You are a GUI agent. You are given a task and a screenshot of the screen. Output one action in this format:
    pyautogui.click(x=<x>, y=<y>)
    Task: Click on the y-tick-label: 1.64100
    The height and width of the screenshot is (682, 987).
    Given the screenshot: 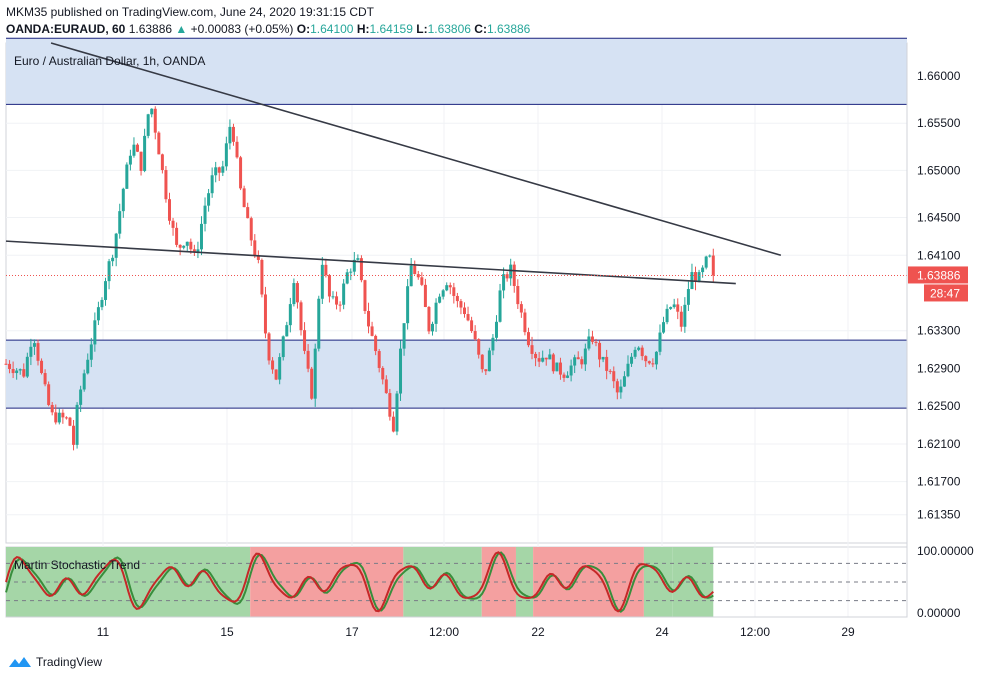 What is the action you would take?
    pyautogui.click(x=939, y=255)
    